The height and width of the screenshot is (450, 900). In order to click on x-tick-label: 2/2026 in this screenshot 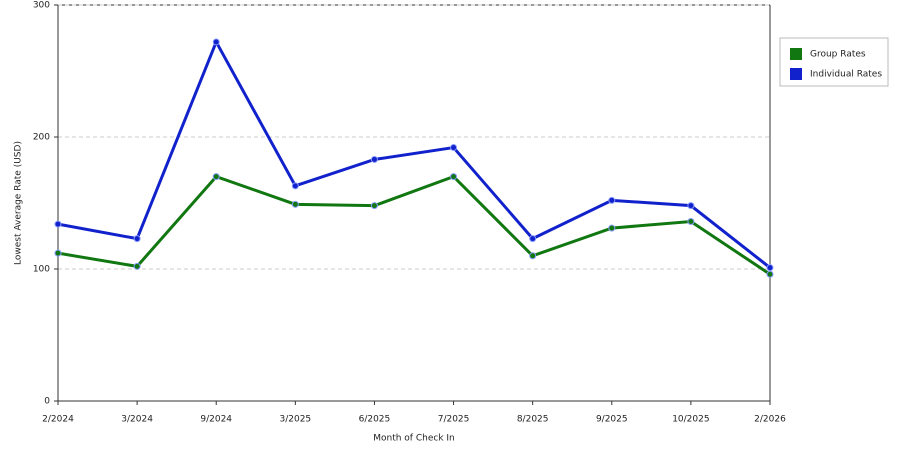, I will do `click(770, 420)`.